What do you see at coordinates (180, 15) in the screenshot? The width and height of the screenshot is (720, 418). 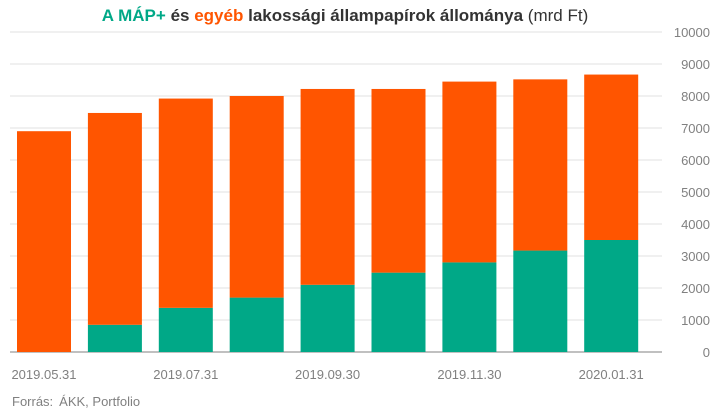 I see `title-es: és` at bounding box center [180, 15].